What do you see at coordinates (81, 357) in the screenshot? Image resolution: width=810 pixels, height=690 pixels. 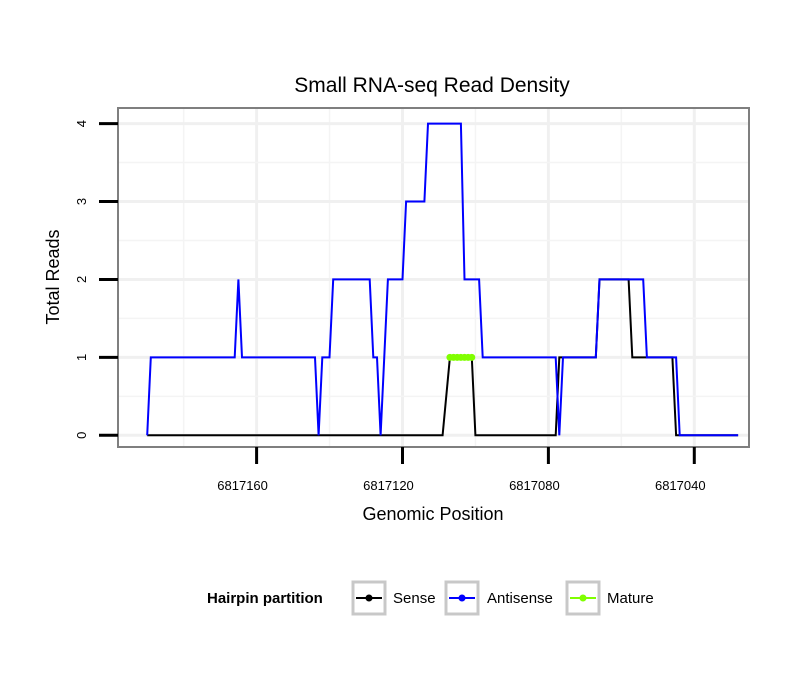 I see `y-tick-label: 1` at bounding box center [81, 357].